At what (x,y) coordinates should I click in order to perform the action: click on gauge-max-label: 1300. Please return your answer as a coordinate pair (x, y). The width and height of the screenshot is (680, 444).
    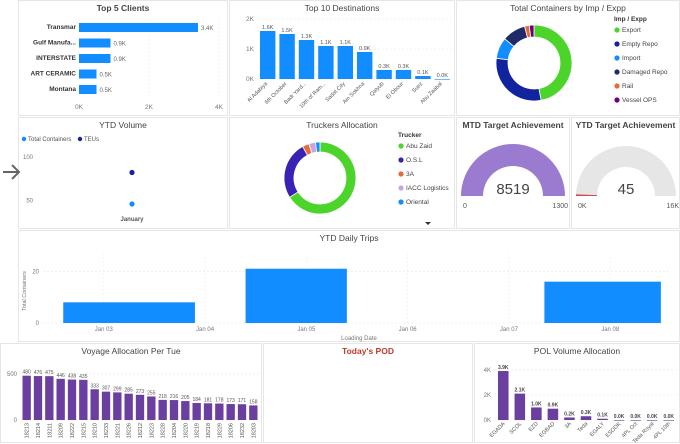
    Looking at the image, I should click on (560, 206).